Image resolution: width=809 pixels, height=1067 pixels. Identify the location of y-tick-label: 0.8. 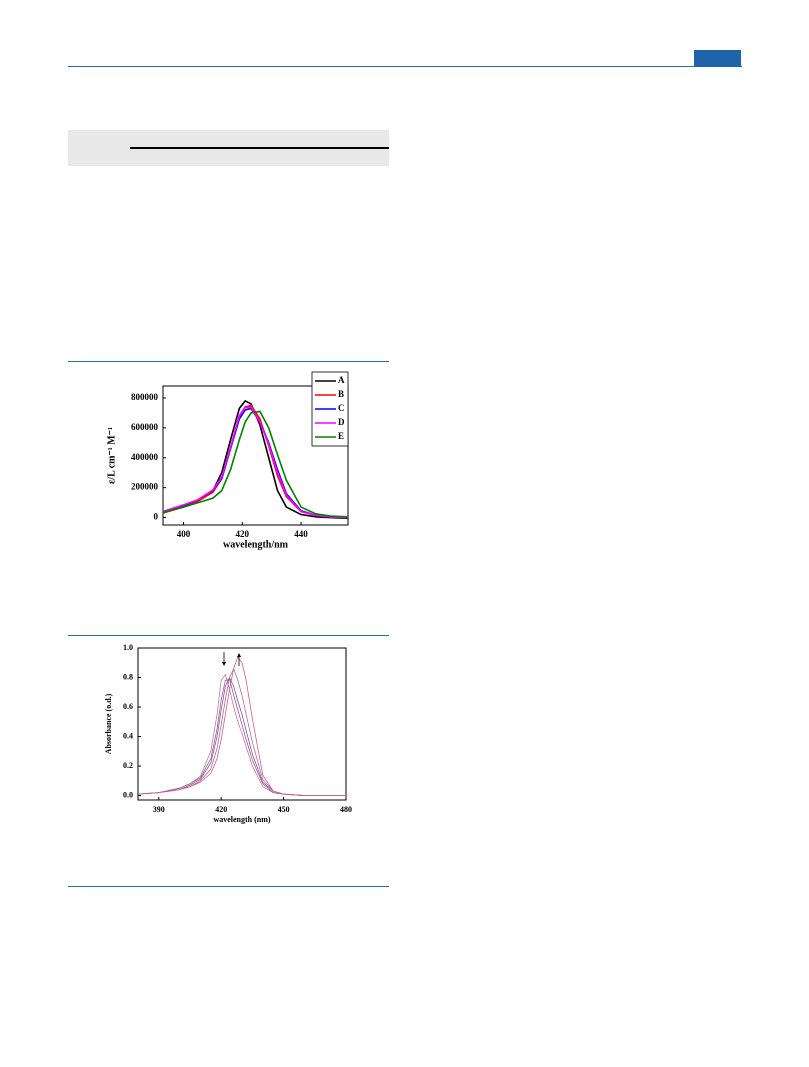
(128, 676).